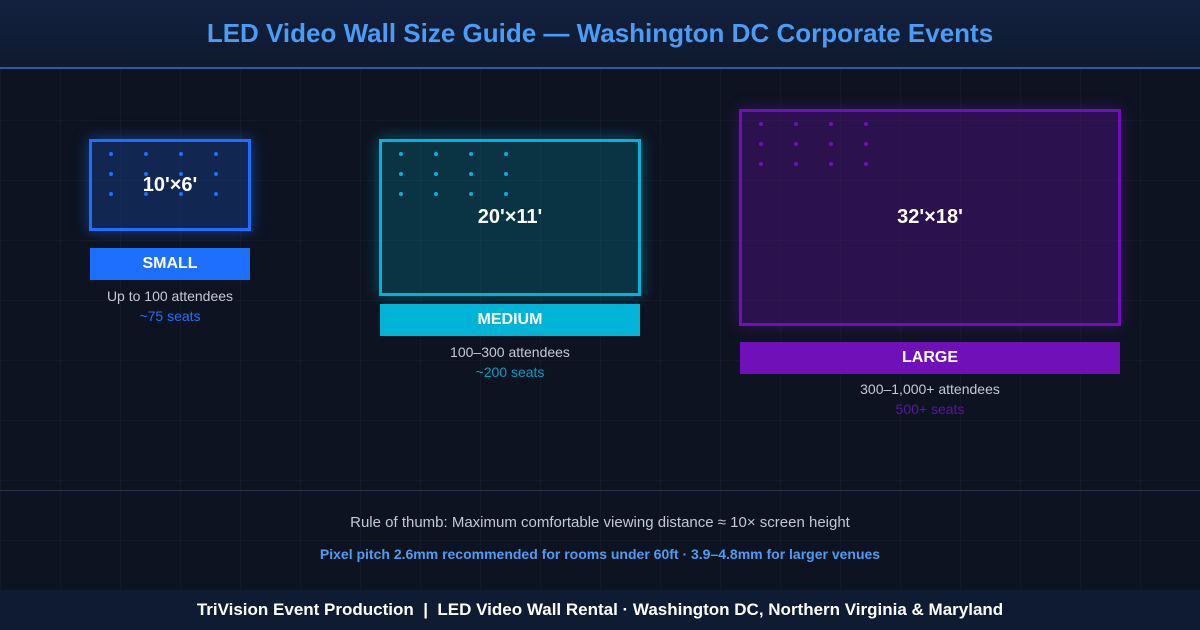 Image resolution: width=1200 pixels, height=630 pixels. I want to click on wall-dimensions: 32'×18', so click(930, 217).